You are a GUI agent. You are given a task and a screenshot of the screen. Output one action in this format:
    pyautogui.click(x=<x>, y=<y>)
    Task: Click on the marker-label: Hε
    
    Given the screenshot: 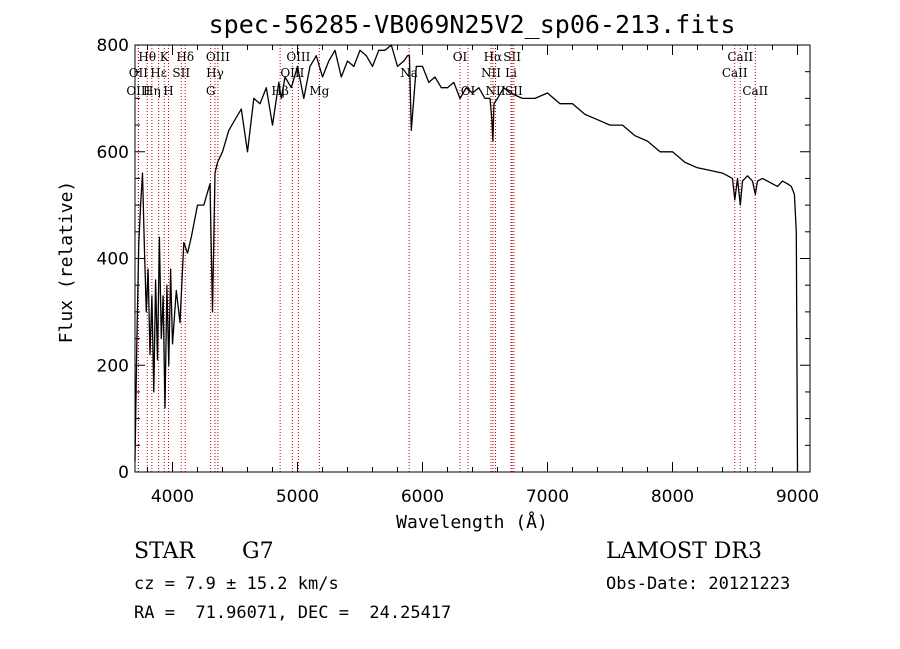 What is the action you would take?
    pyautogui.click(x=158, y=73)
    